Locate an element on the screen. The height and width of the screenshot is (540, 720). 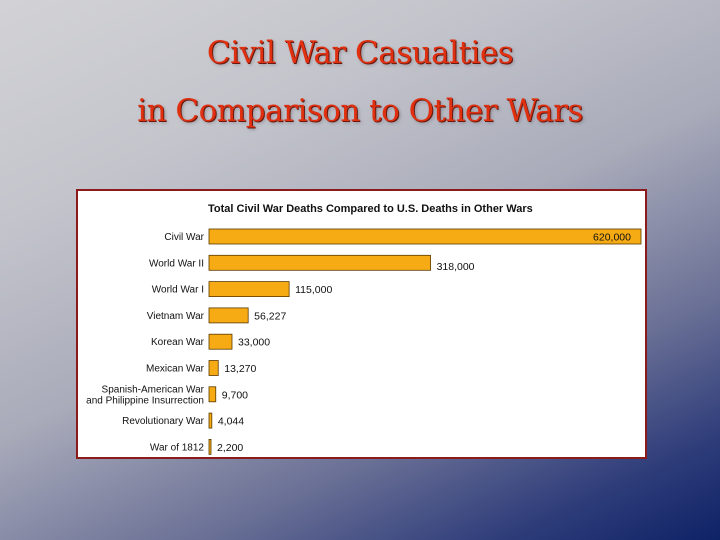
category-label: Vietnam War is located at coordinates (176, 316).